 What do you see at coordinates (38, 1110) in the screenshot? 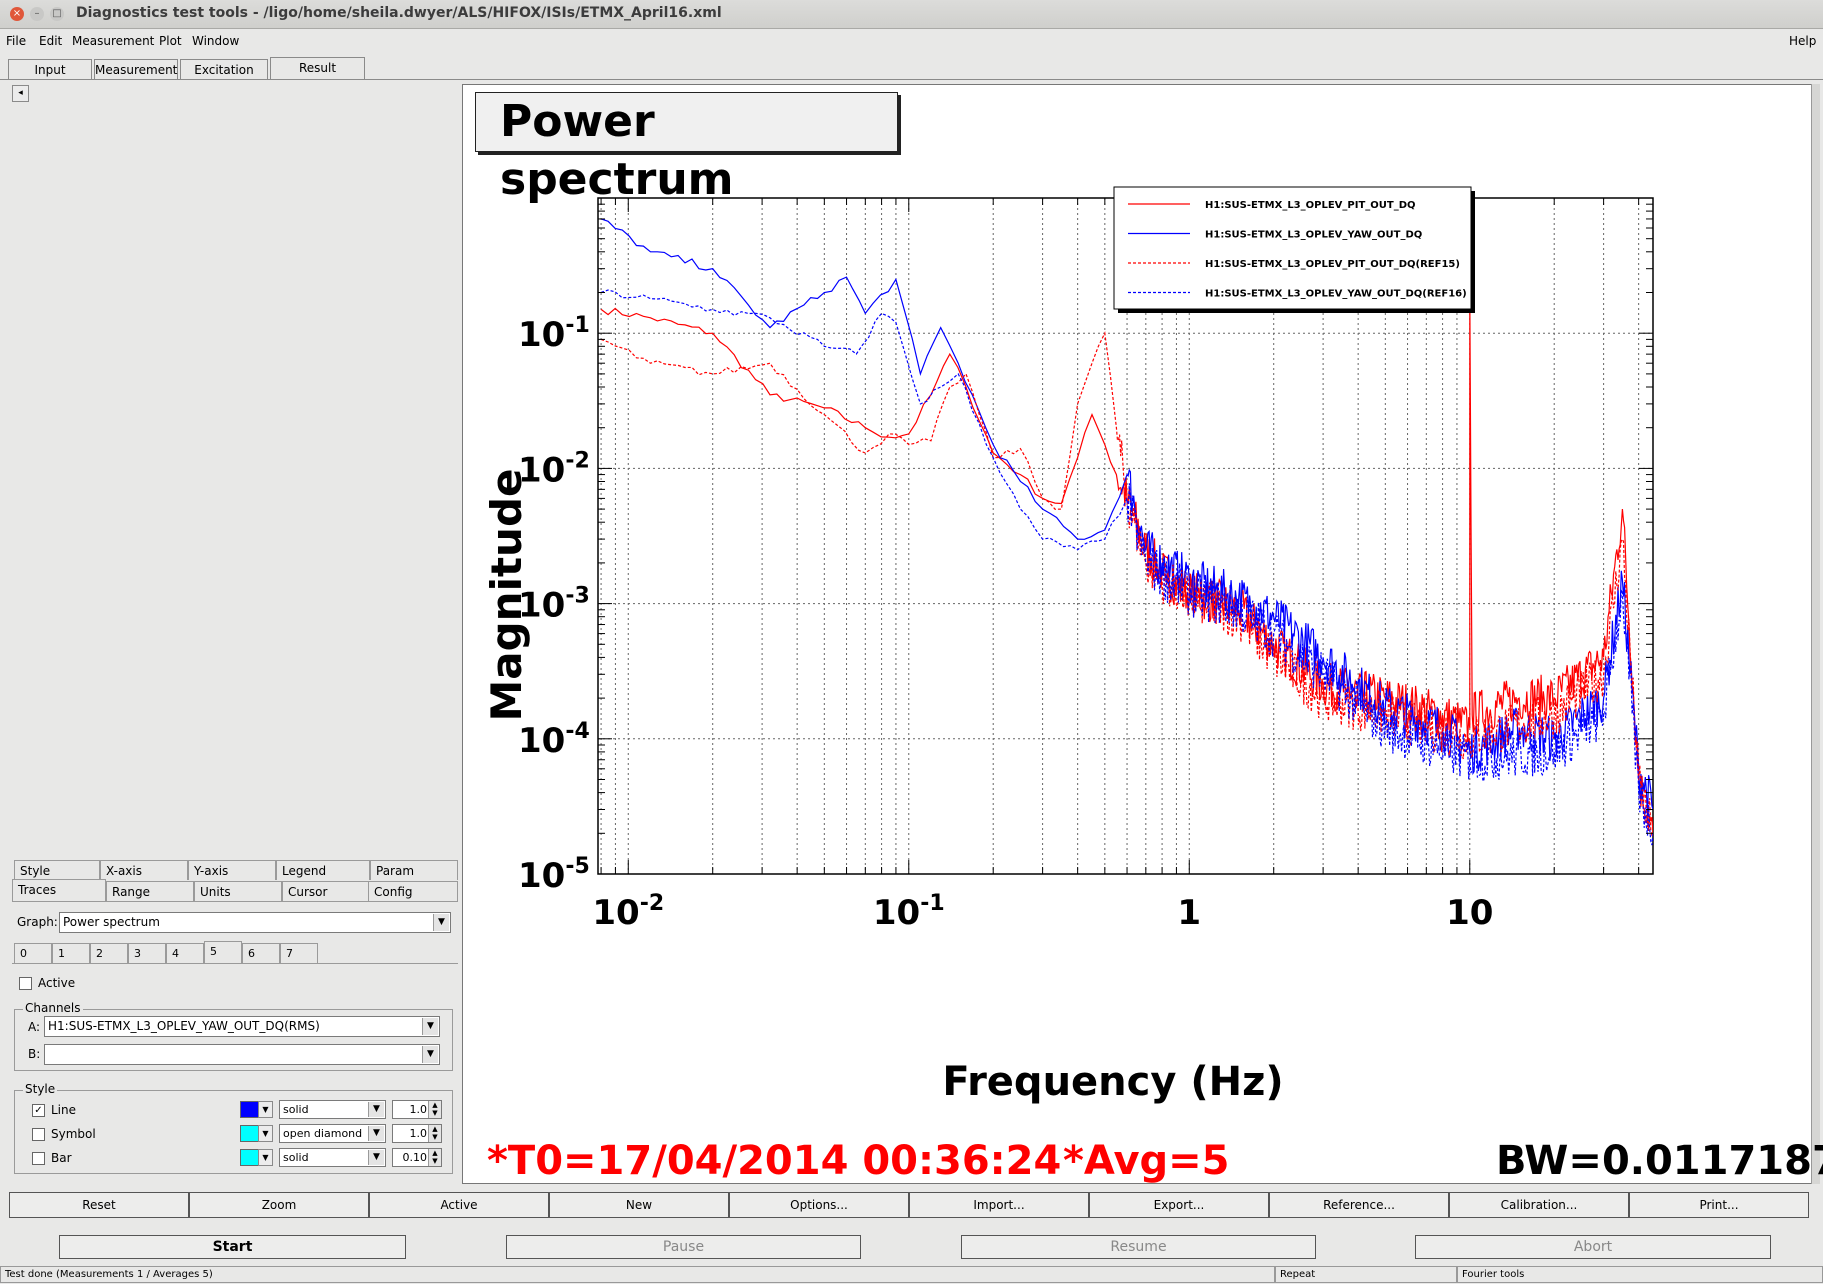
I see `line-checkbox: ✓` at bounding box center [38, 1110].